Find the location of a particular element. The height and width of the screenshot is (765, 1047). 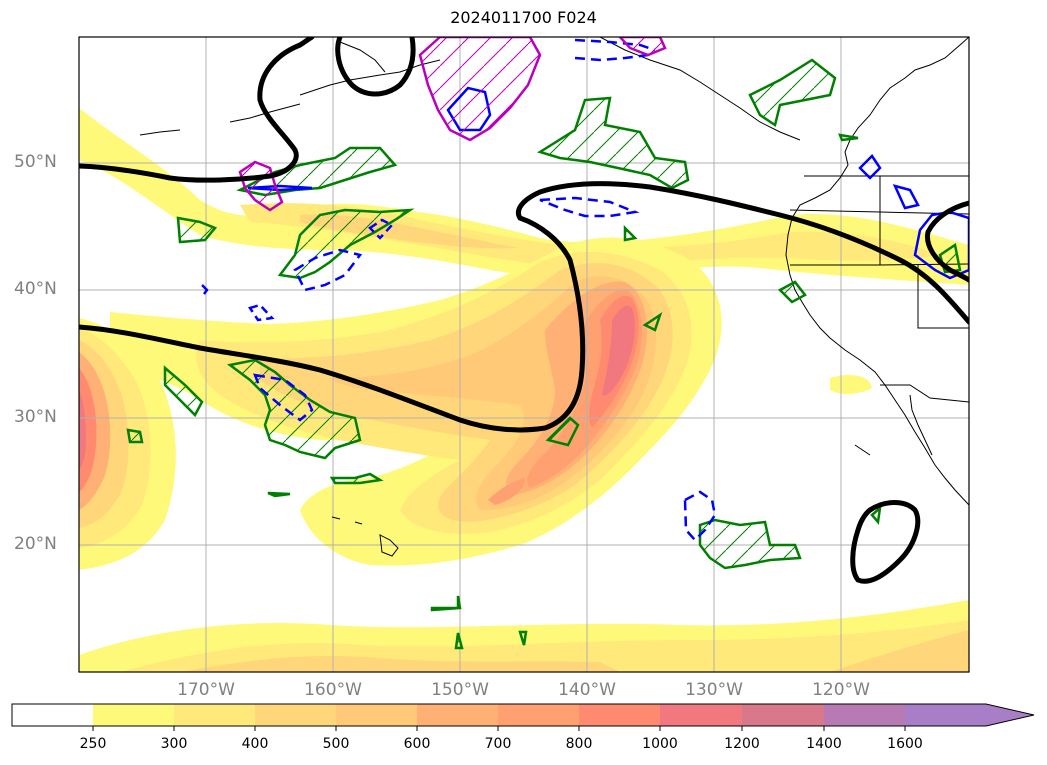

lon-label-120w: 120°W is located at coordinates (841, 690).